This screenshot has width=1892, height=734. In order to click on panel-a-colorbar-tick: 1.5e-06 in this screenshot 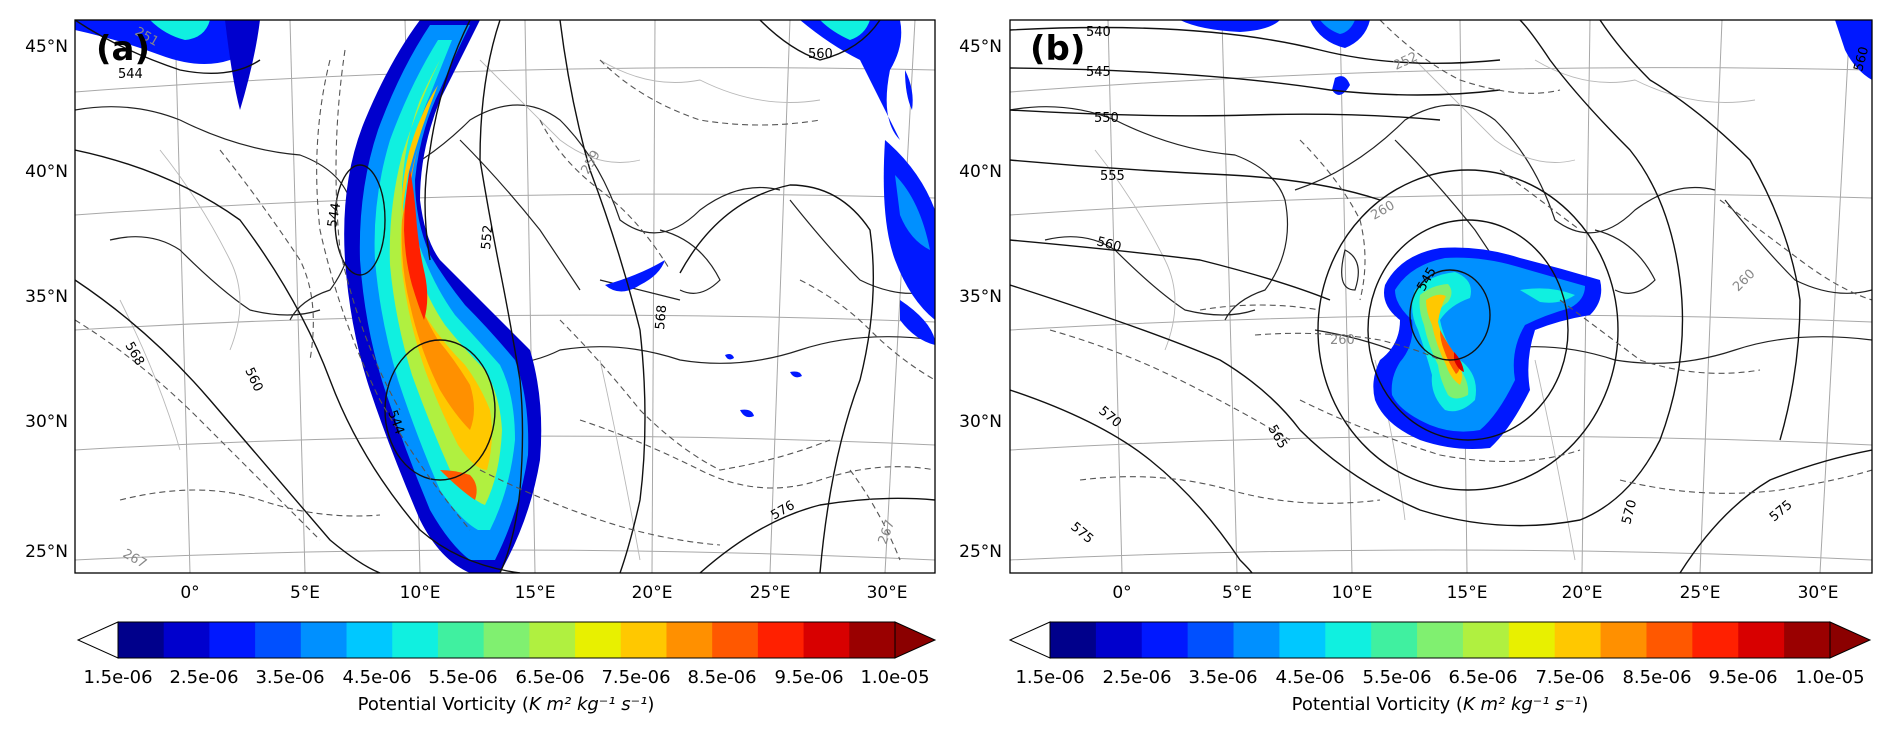, I will do `click(117, 677)`.